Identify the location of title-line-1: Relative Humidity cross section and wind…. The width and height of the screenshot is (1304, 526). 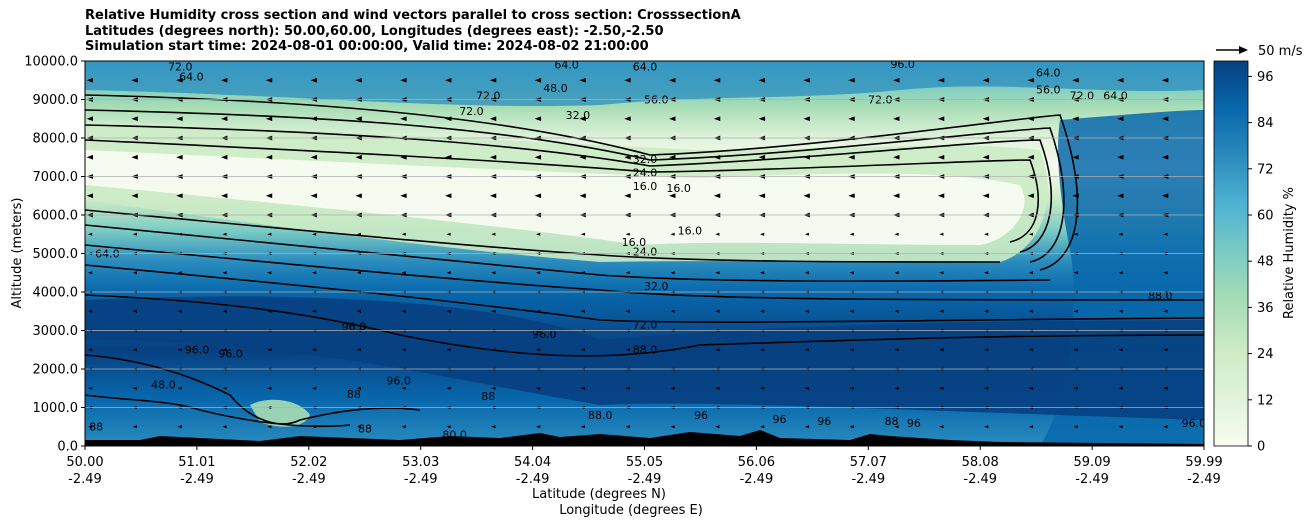
(413, 15).